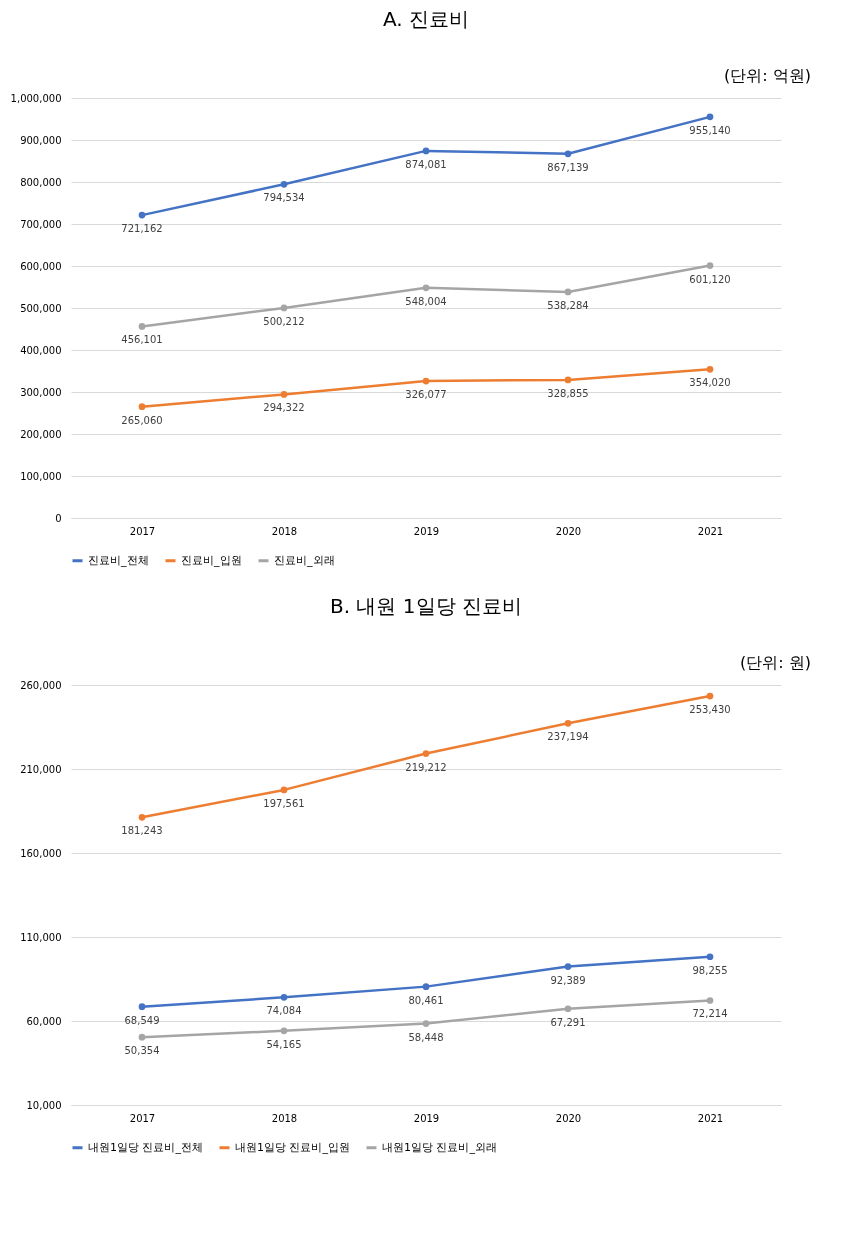 Image resolution: width=849 pixels, height=1240 pixels. I want to click on data-label: 548,004, so click(426, 301).